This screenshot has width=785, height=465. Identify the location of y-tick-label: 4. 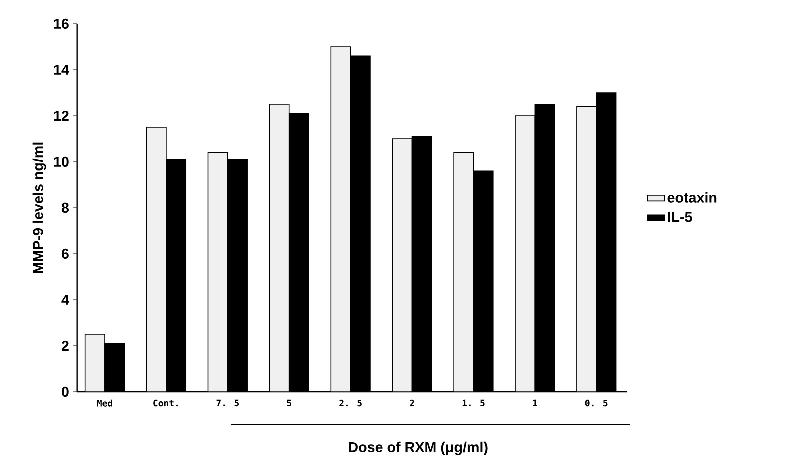
(66, 300).